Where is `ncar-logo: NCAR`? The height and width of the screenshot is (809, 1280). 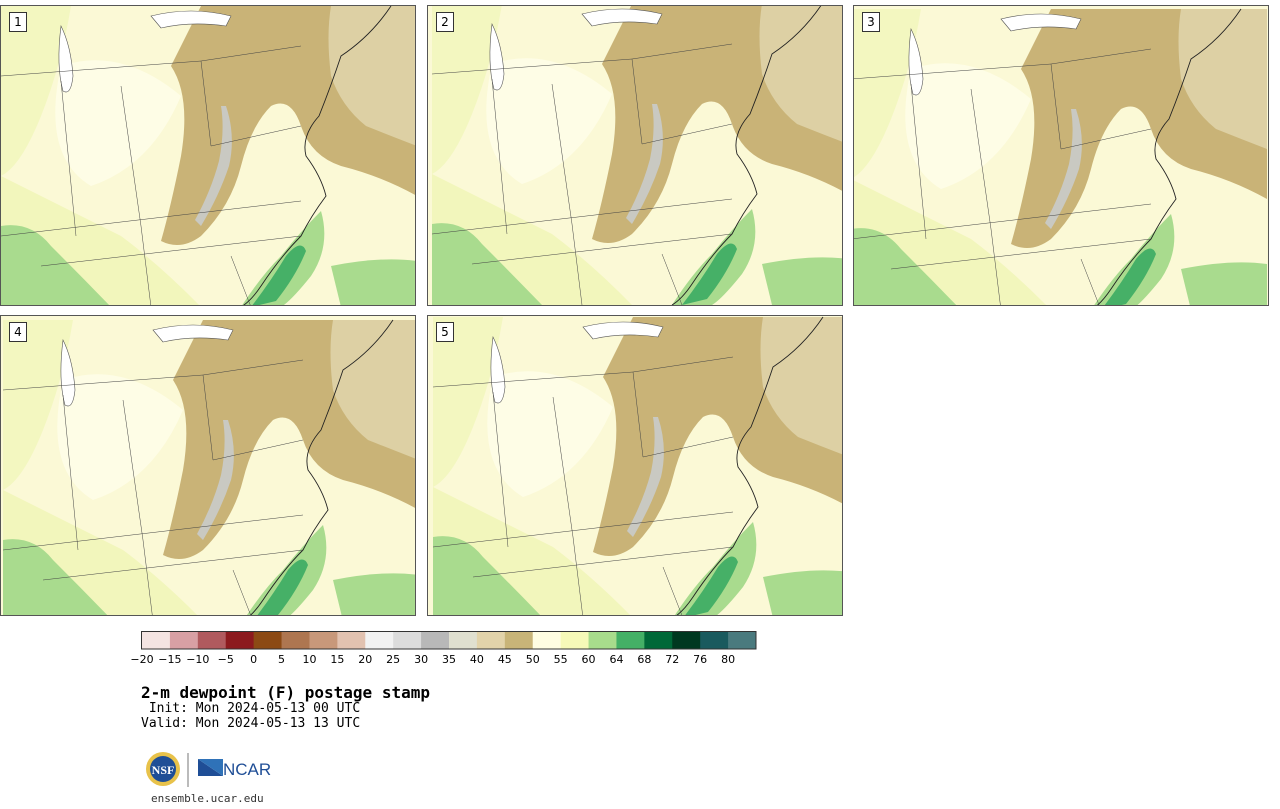 ncar-logo: NCAR is located at coordinates (234, 769).